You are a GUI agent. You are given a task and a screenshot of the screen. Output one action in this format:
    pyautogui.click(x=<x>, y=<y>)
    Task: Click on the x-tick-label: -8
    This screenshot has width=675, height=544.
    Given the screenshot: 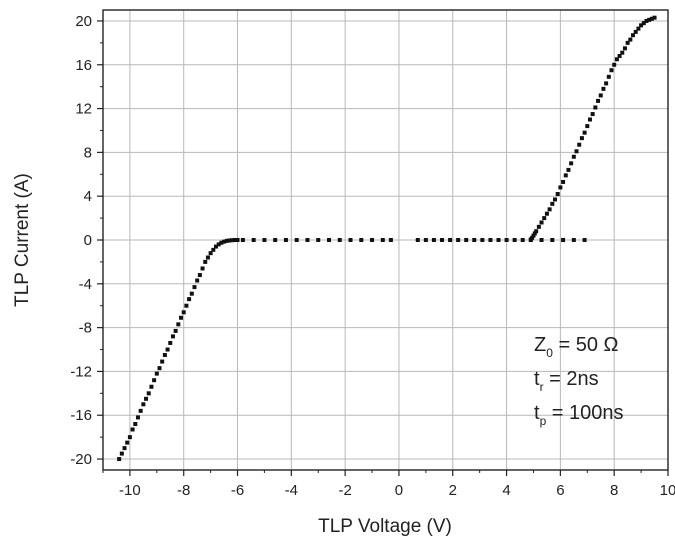 What is the action you would take?
    pyautogui.click(x=183, y=490)
    